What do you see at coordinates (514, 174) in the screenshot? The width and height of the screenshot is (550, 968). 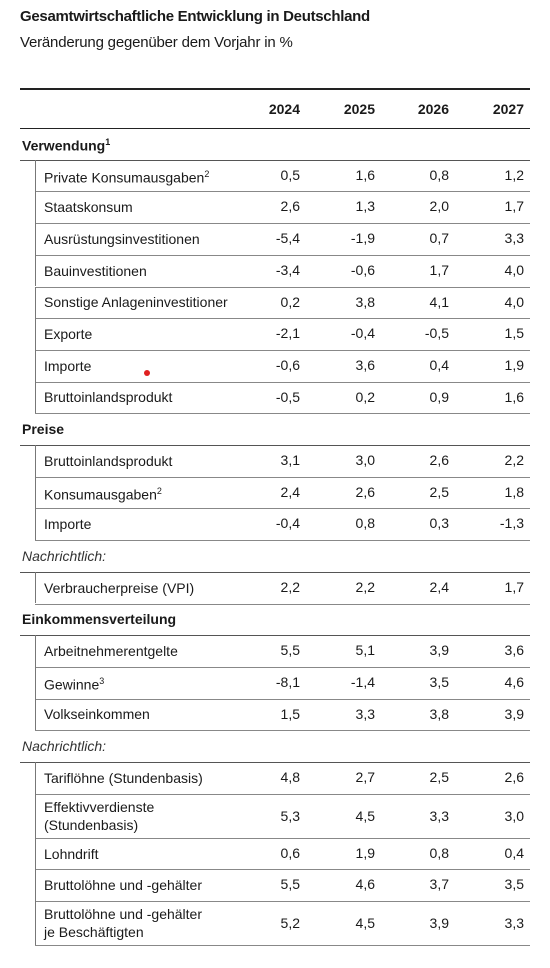 I see `cell-value: 1,2` at bounding box center [514, 174].